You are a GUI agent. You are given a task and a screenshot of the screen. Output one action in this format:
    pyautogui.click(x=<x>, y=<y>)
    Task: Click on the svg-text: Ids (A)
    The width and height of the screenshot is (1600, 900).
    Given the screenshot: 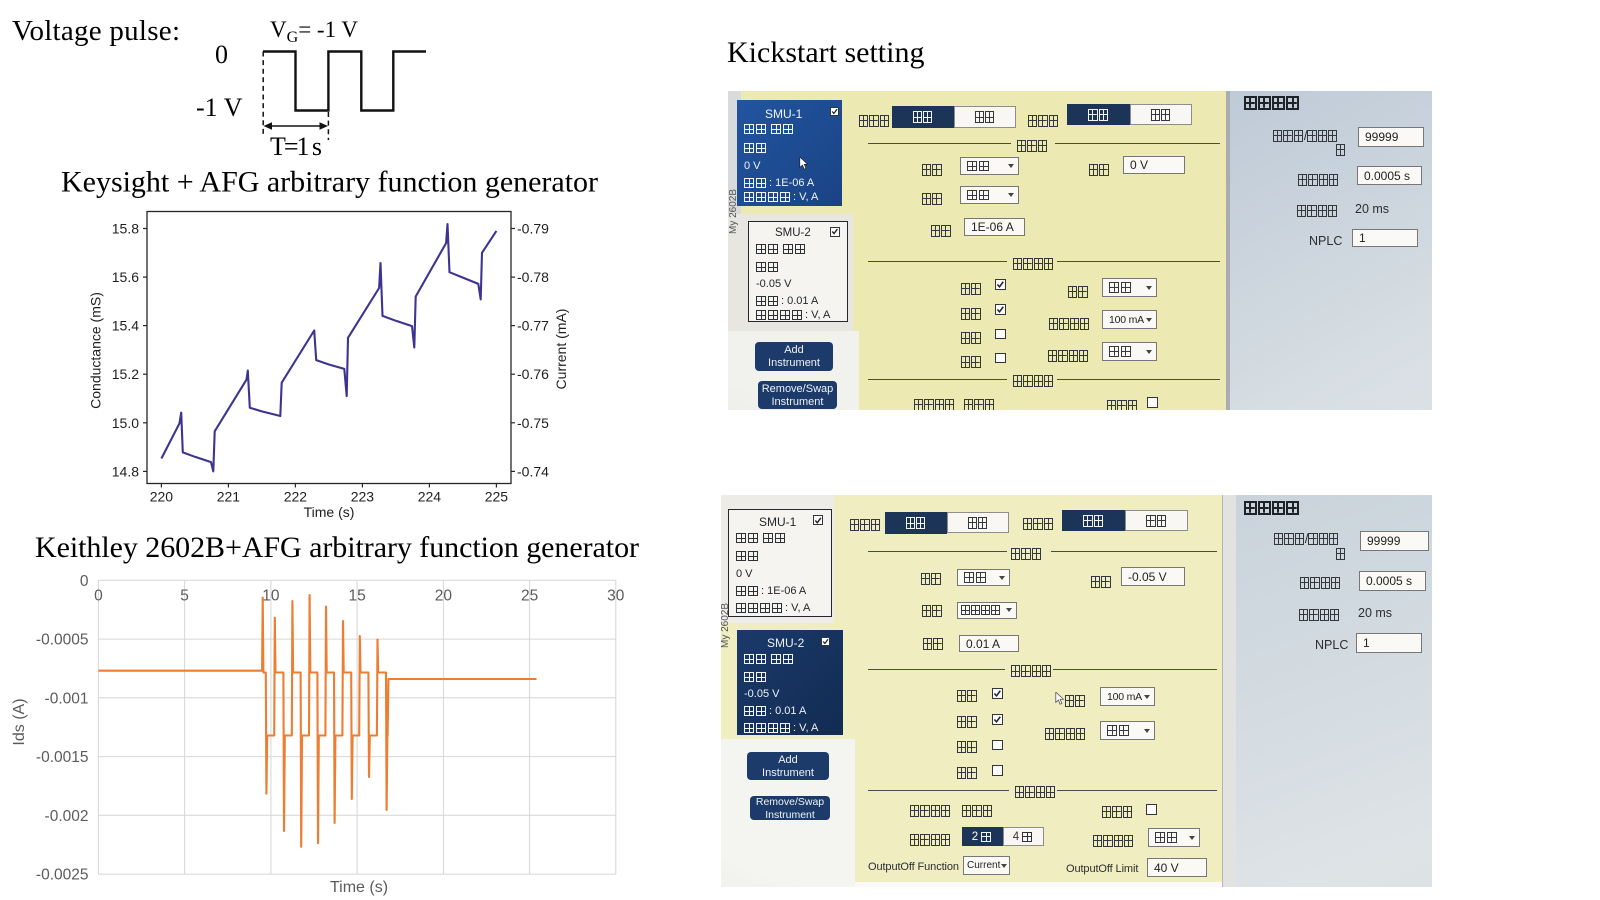 What is the action you would take?
    pyautogui.click(x=19, y=721)
    